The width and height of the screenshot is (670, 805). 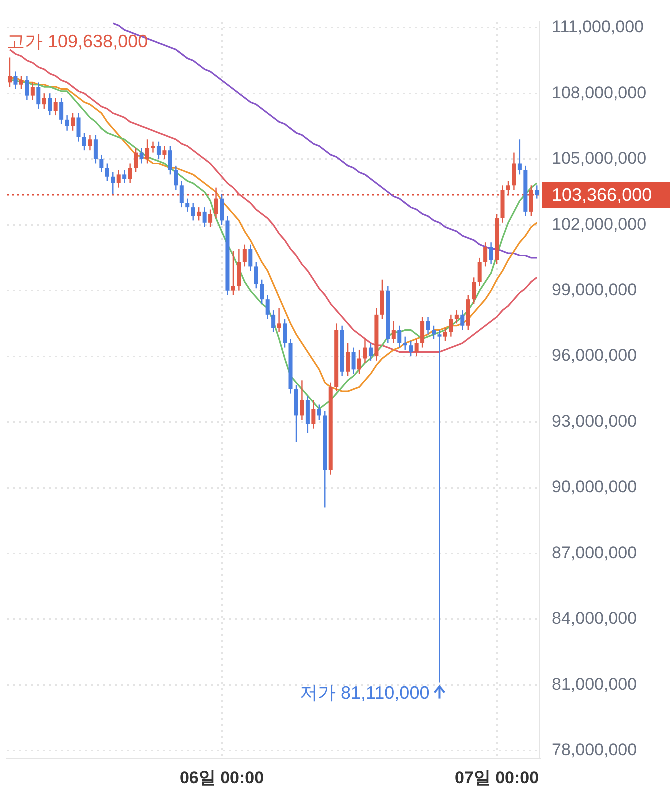 What do you see at coordinates (598, 27) in the screenshot?
I see `y-tick-label: 111,000,000` at bounding box center [598, 27].